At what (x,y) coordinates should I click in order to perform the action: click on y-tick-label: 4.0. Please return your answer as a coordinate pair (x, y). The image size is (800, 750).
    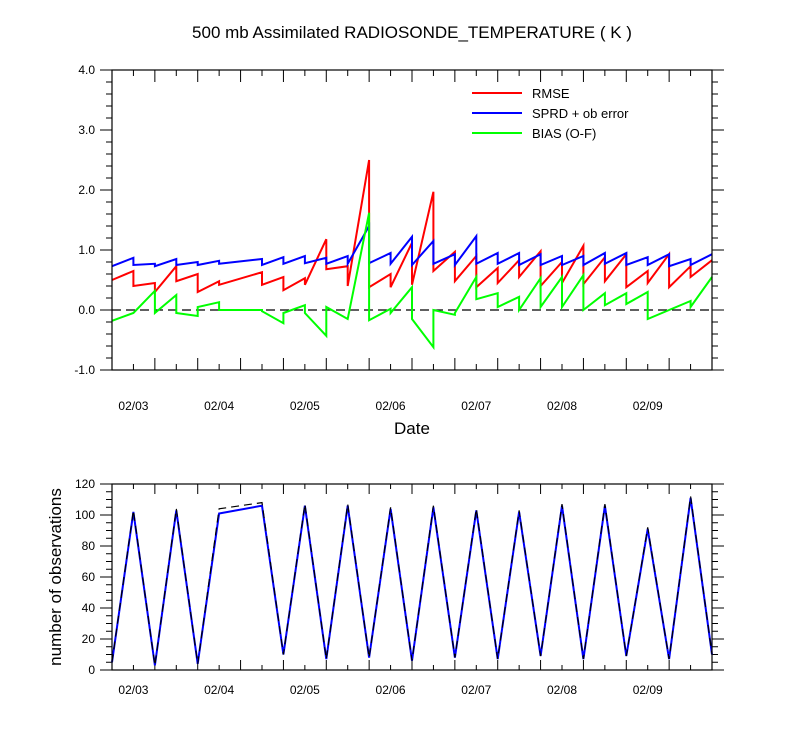
    Looking at the image, I should click on (86, 70).